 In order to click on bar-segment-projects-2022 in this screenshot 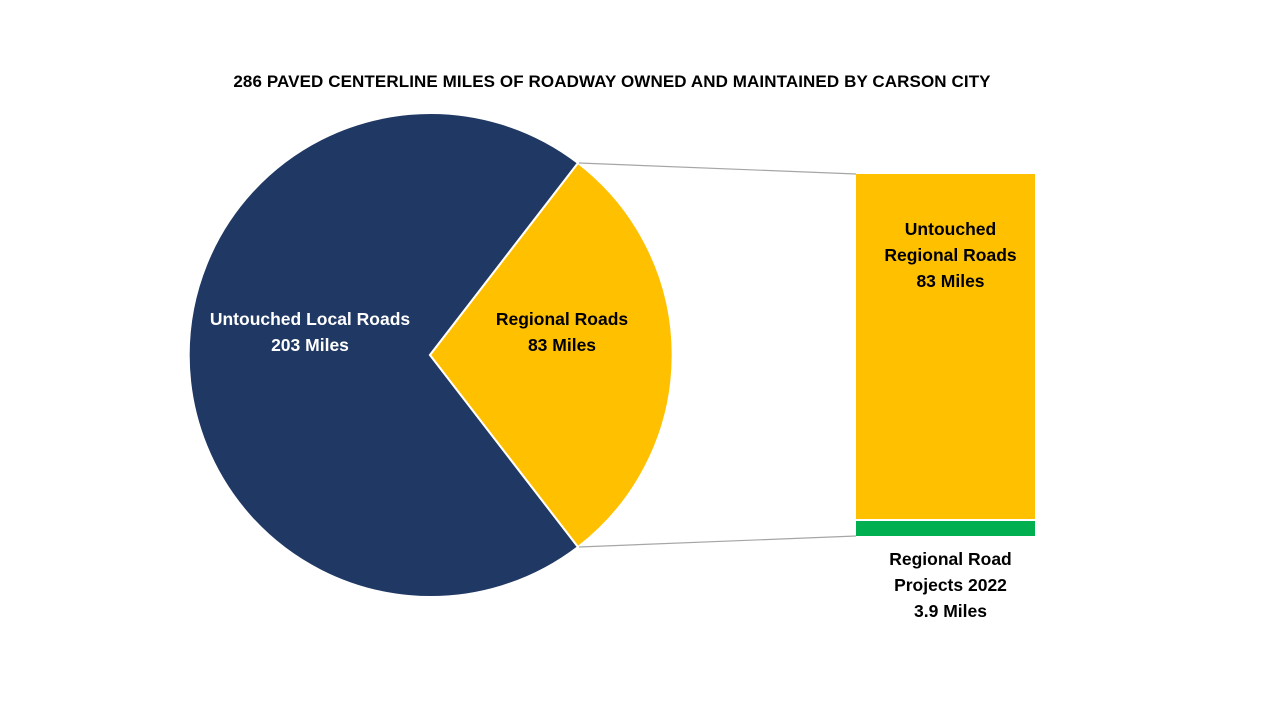, I will do `click(945, 528)`.